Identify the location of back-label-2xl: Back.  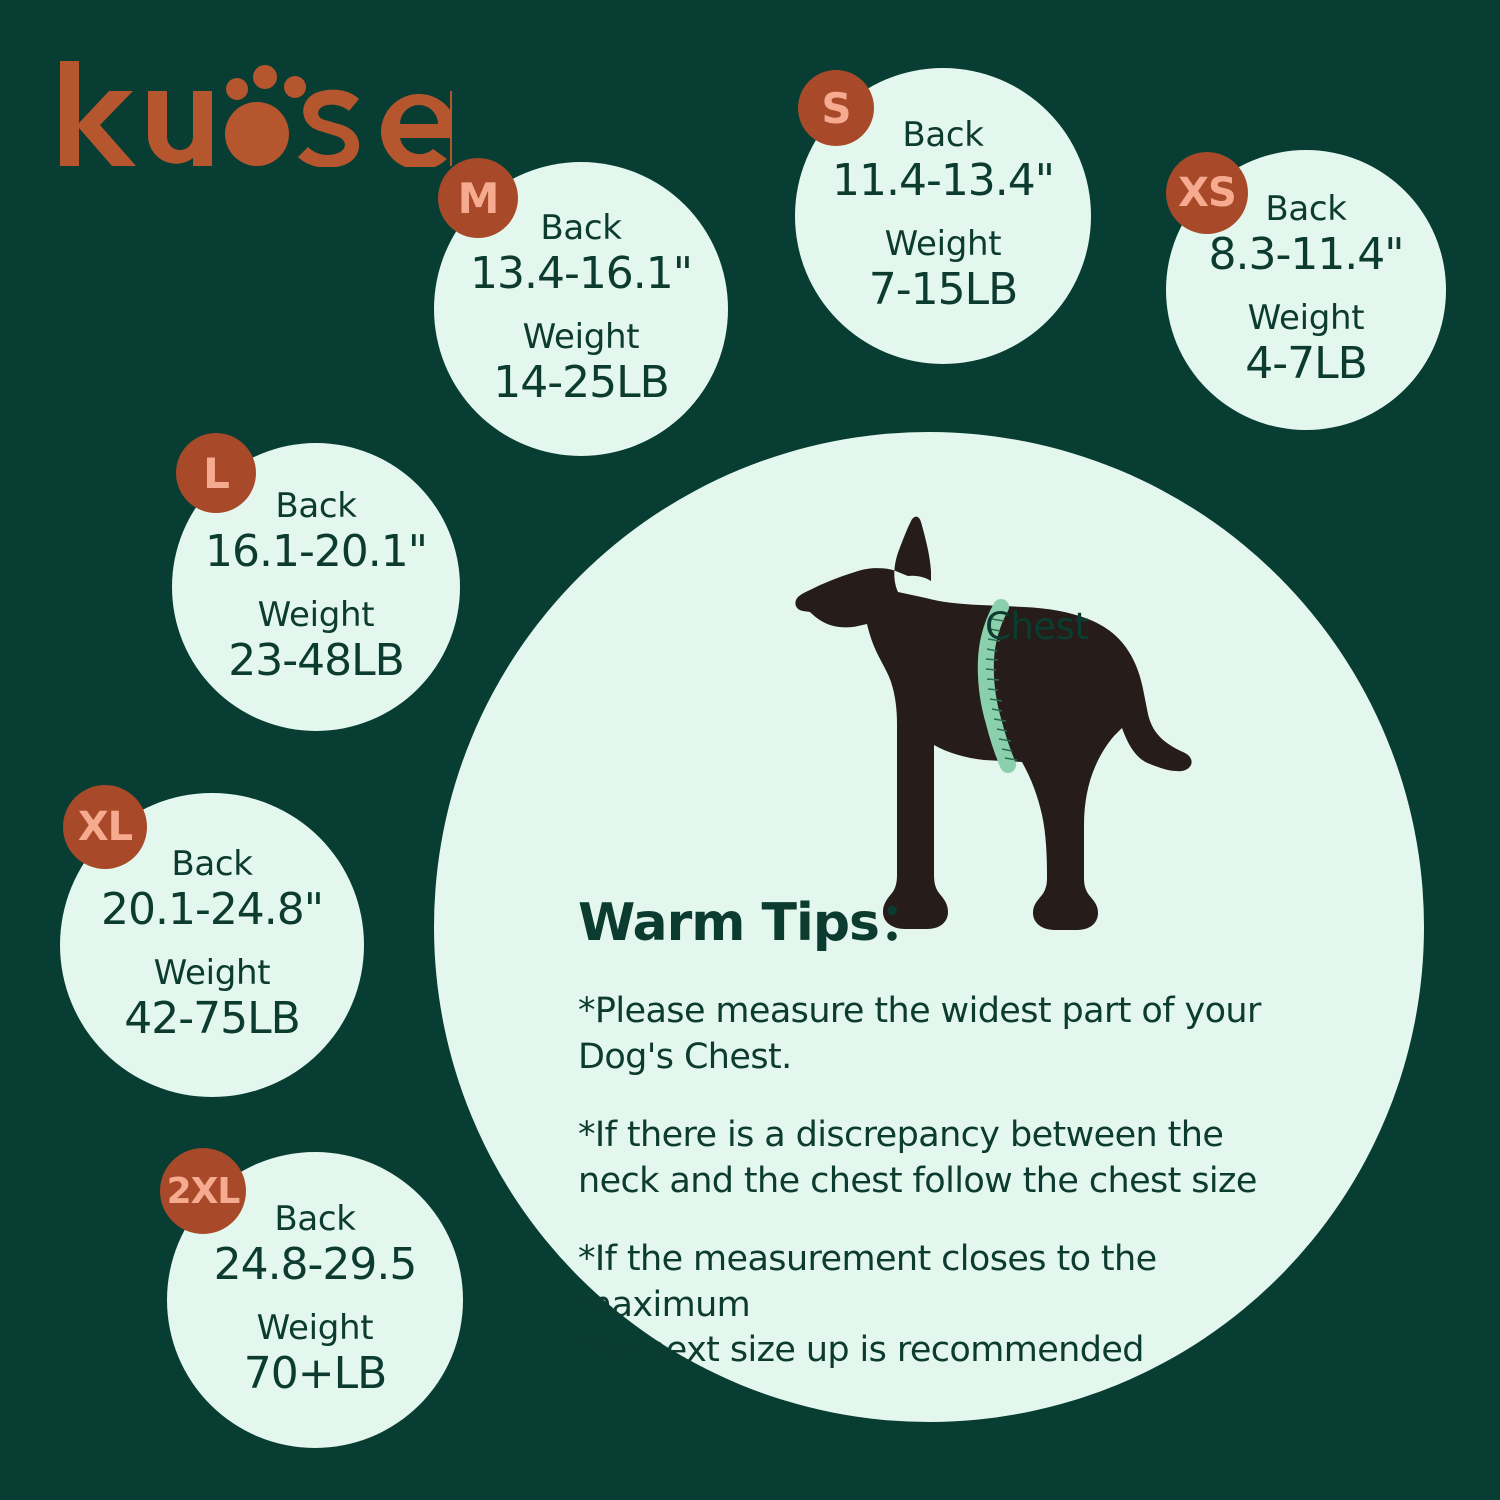
(315, 1218).